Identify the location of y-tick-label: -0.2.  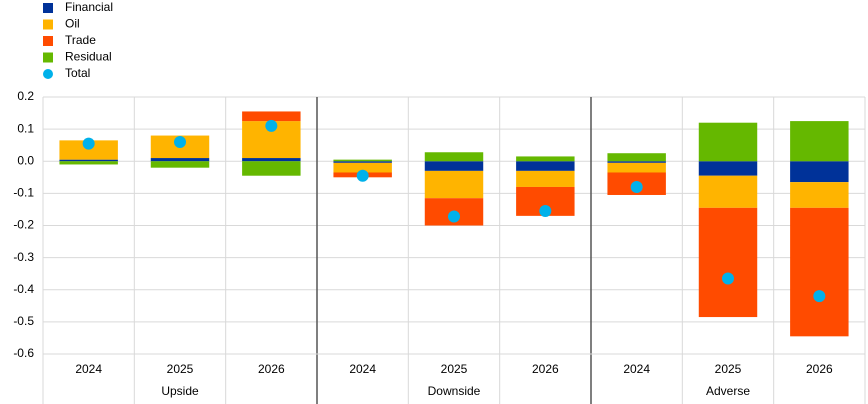
(23, 225).